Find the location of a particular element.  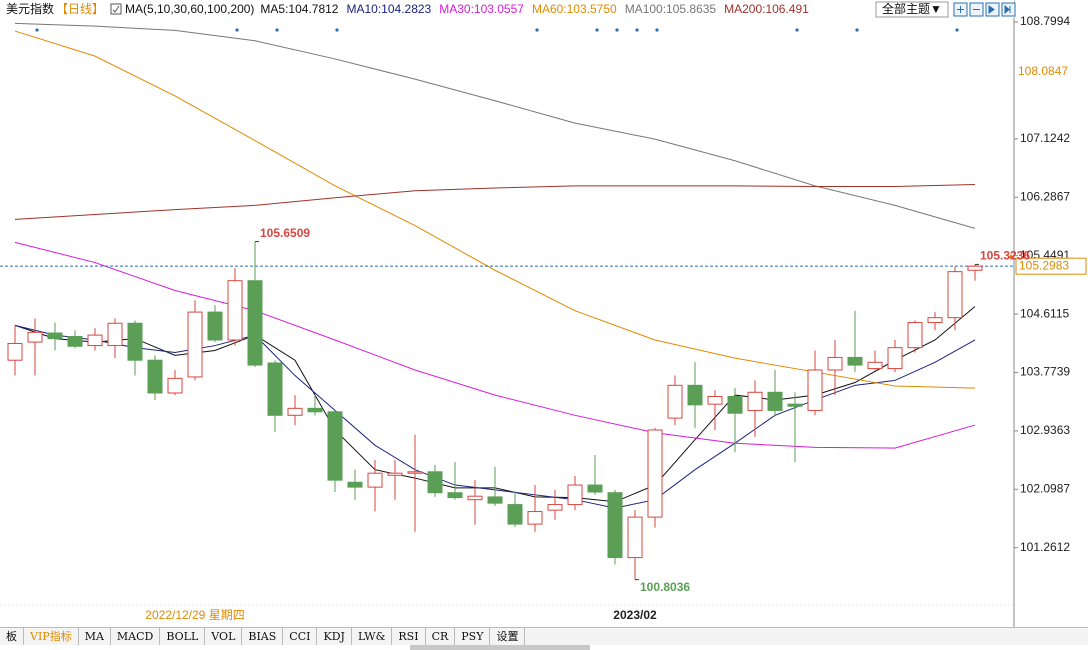

icon-glyphs is located at coordinates (984, 9).